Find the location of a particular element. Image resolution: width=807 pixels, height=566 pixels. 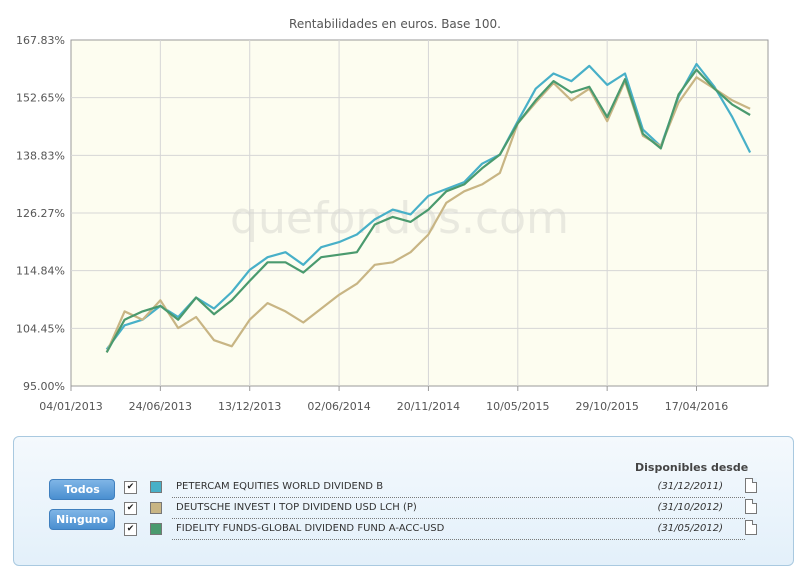

select-all-button: Todos is located at coordinates (82, 489).